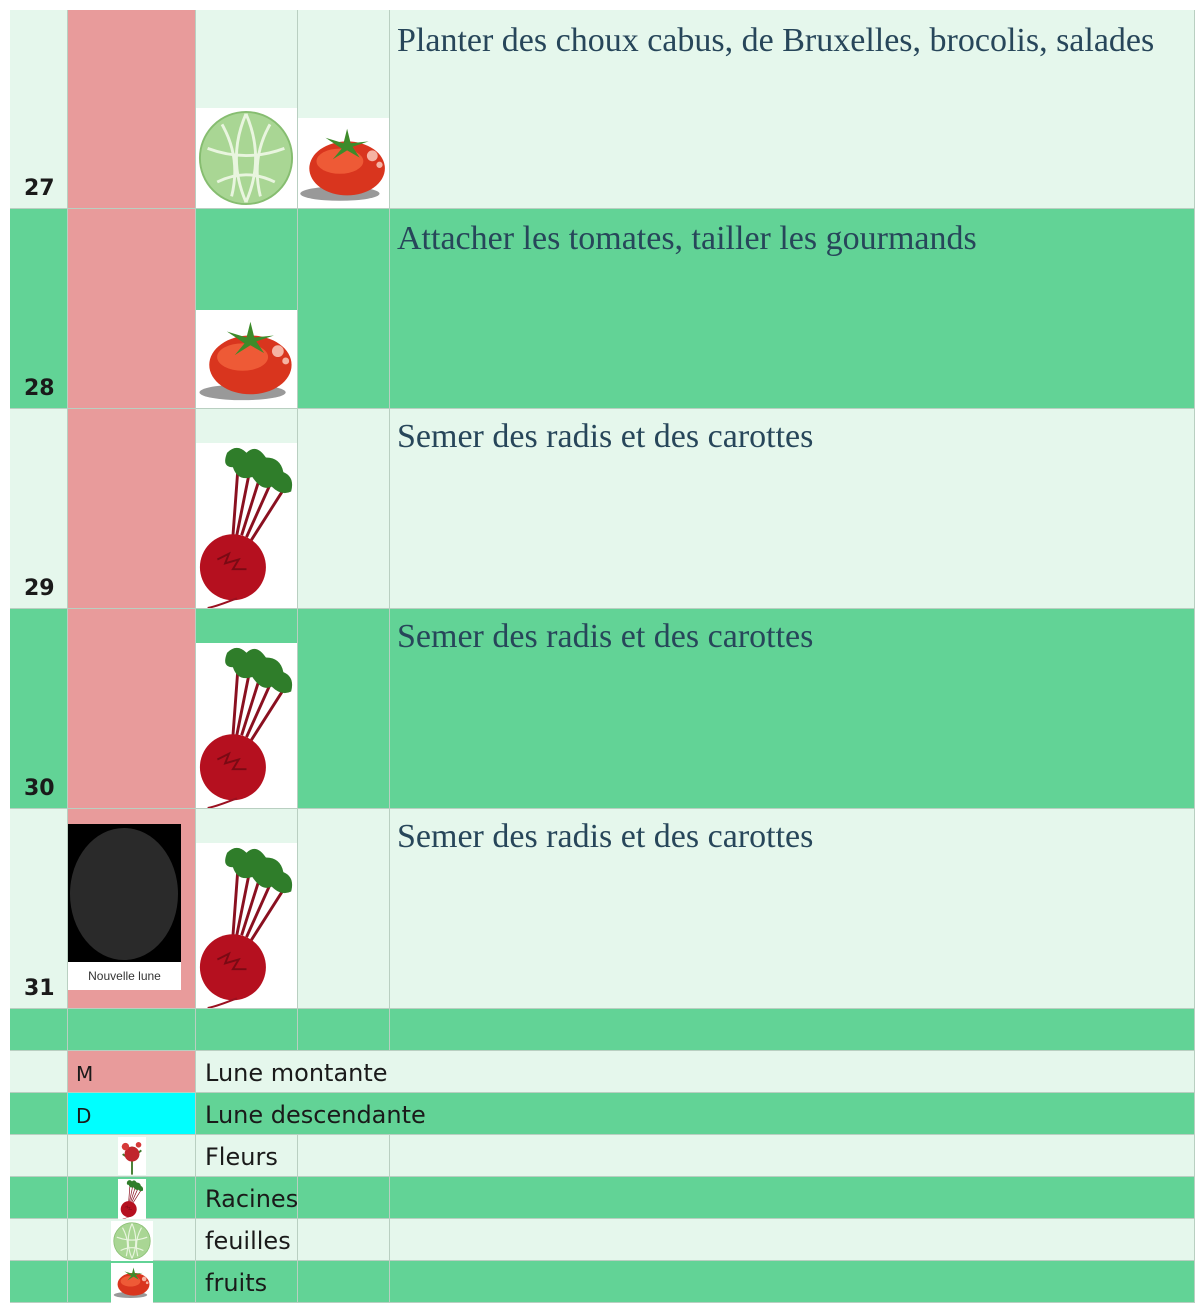  I want to click on legend-label: Racines, so click(252, 1199).